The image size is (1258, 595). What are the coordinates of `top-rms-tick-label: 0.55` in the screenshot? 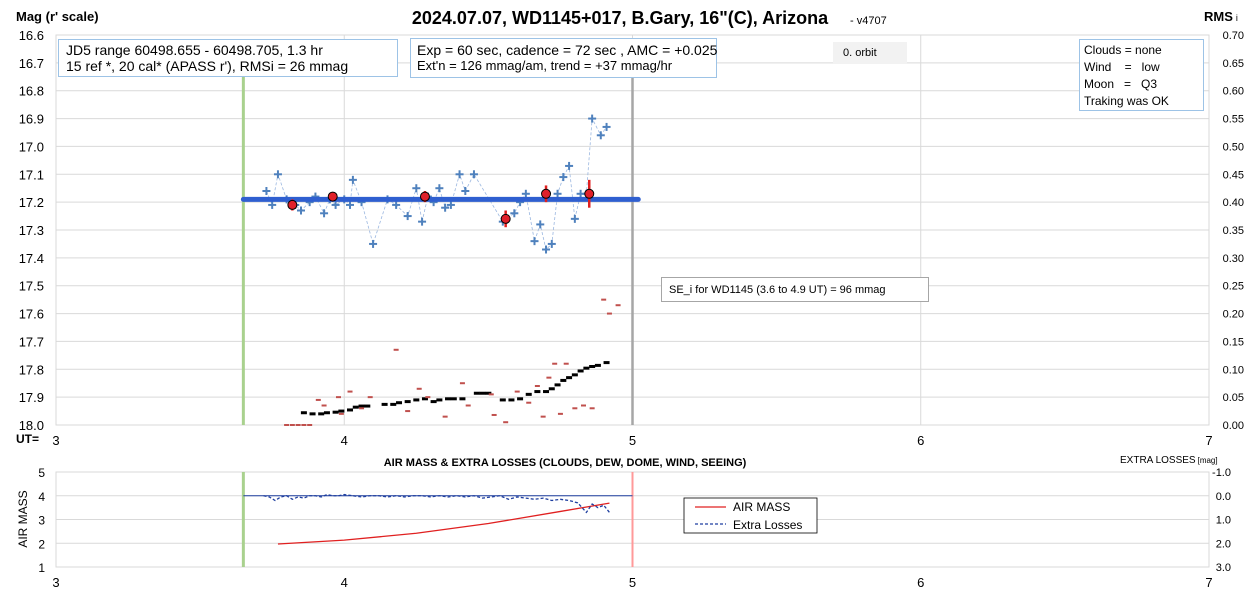 It's located at (1233, 120).